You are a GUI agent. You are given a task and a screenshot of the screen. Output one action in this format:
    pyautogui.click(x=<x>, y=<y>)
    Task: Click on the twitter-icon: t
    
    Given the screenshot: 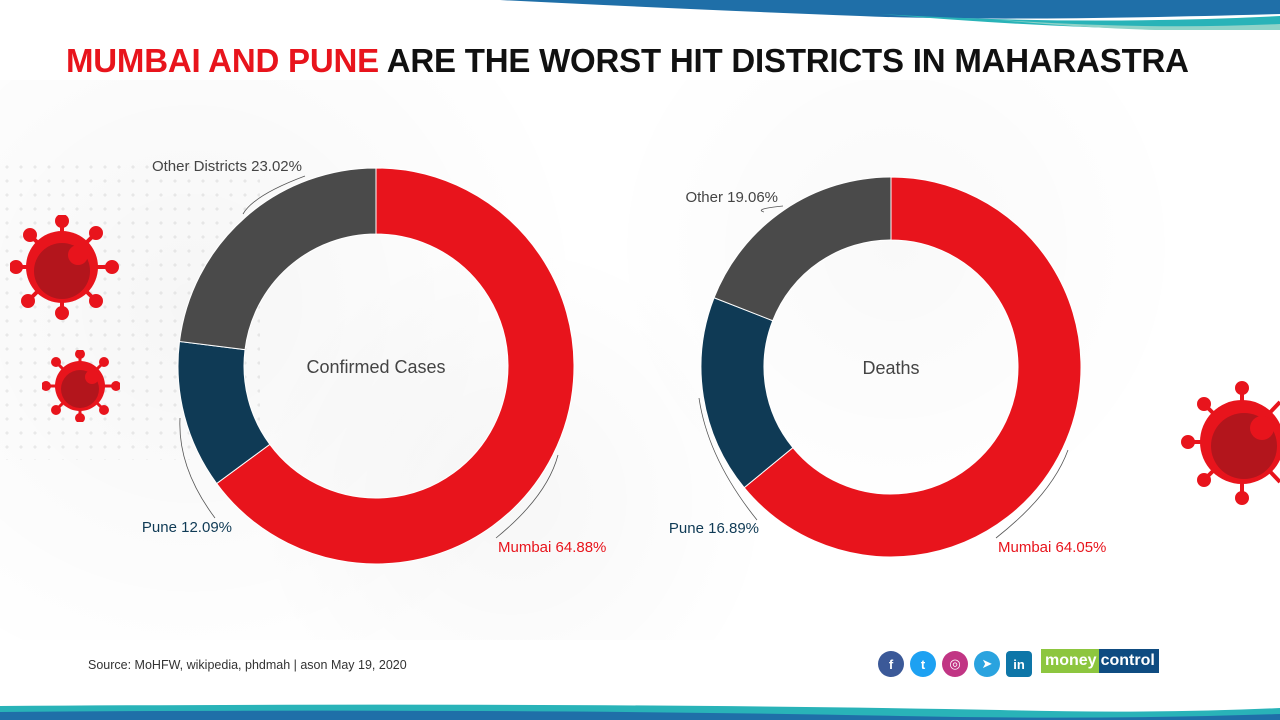 What is the action you would take?
    pyautogui.click(x=923, y=664)
    